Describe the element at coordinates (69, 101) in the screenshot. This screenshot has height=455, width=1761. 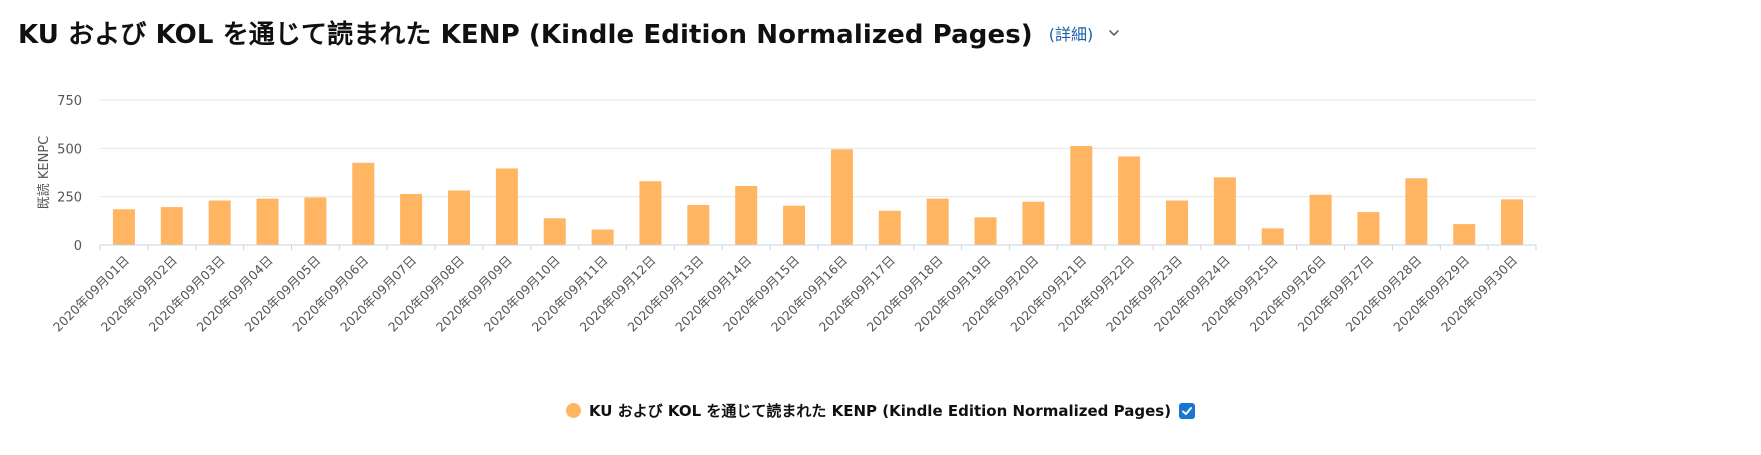
I see `y-tick-label: 750` at that location.